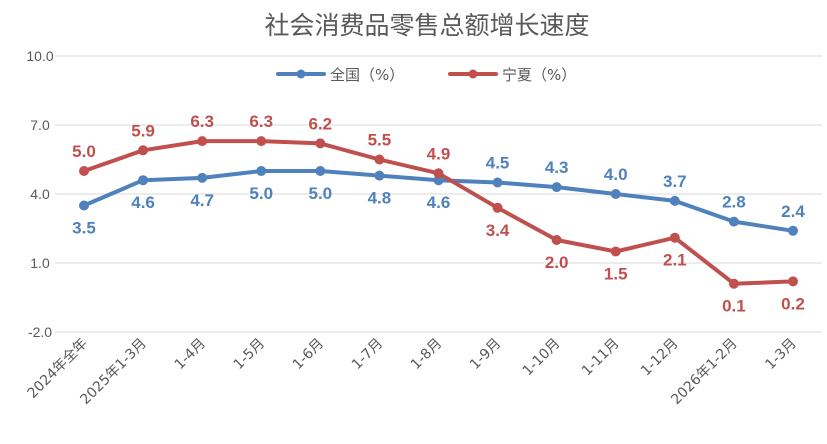 Image resolution: width=827 pixels, height=444 pixels. What do you see at coordinates (557, 167) in the screenshot?
I see `data-label: 4.3` at bounding box center [557, 167].